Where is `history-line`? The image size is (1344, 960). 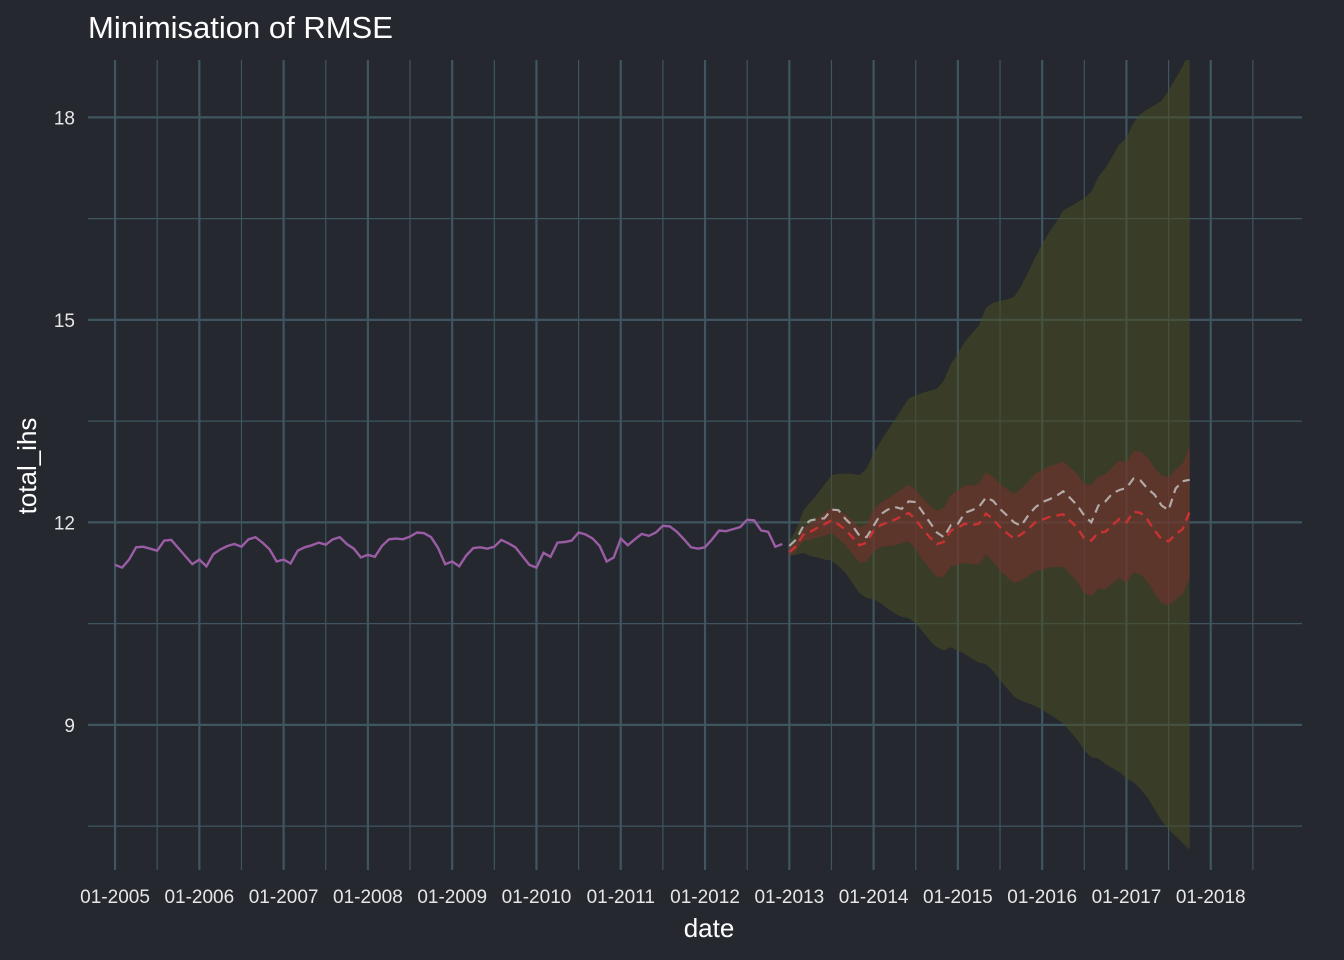 history-line is located at coordinates (448, 544).